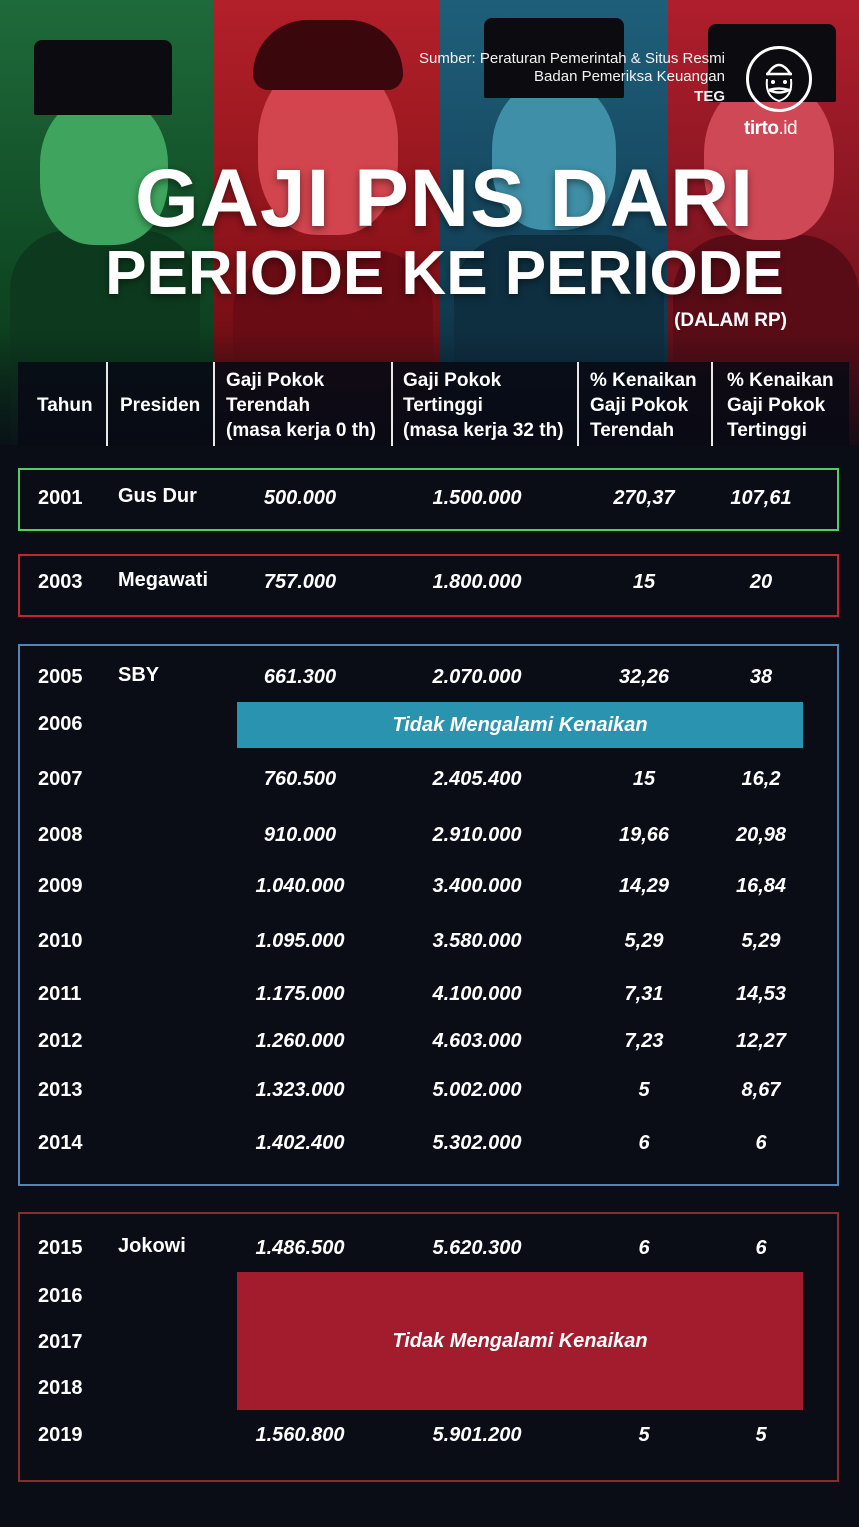 Image resolution: width=859 pixels, height=1527 pixels. What do you see at coordinates (761, 498) in the screenshot?
I see `cell-pct-high: 107,61` at bounding box center [761, 498].